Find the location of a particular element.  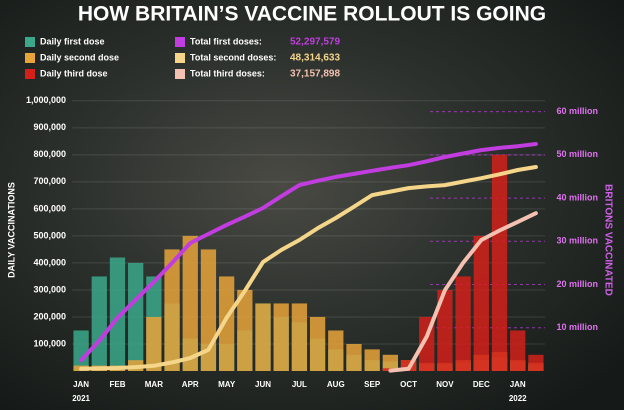

year-label: 2021 is located at coordinates (81, 398).